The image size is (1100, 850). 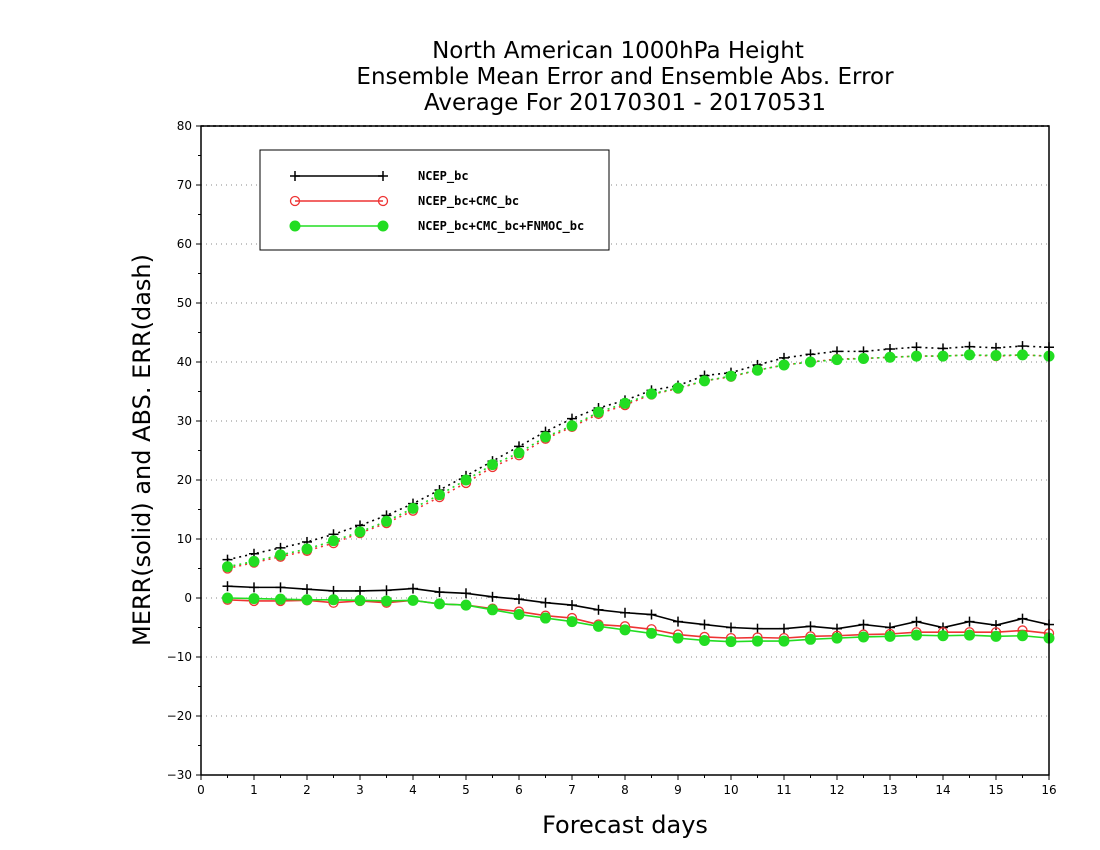 I want to click on x-tick-label: 3, so click(x=360, y=790).